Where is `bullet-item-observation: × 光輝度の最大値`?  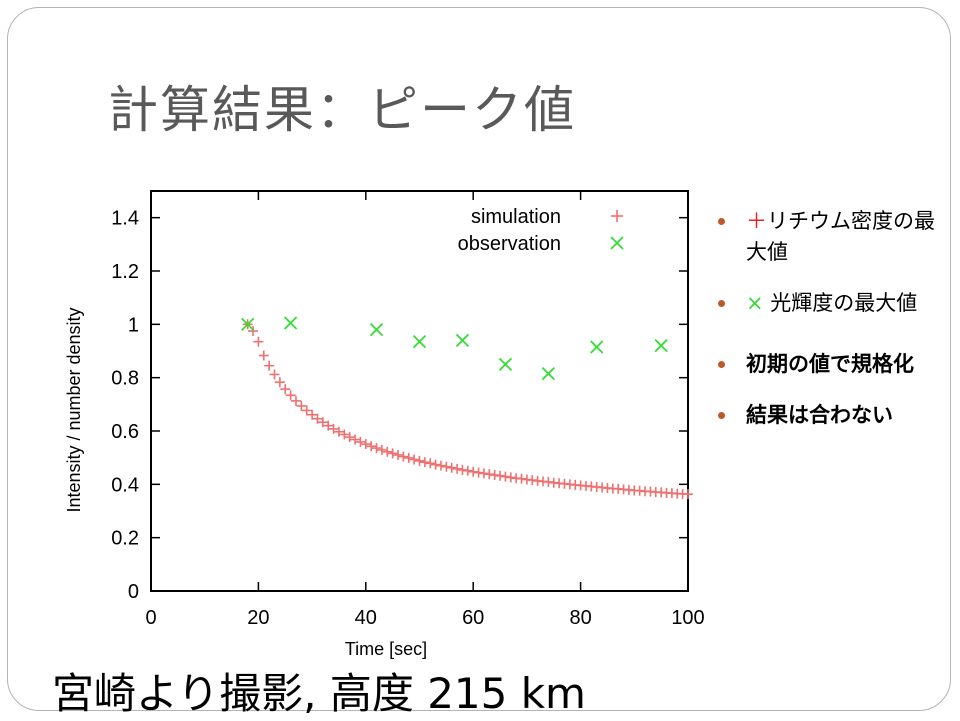 bullet-item-observation: × 光輝度の最大値 is located at coordinates (832, 303).